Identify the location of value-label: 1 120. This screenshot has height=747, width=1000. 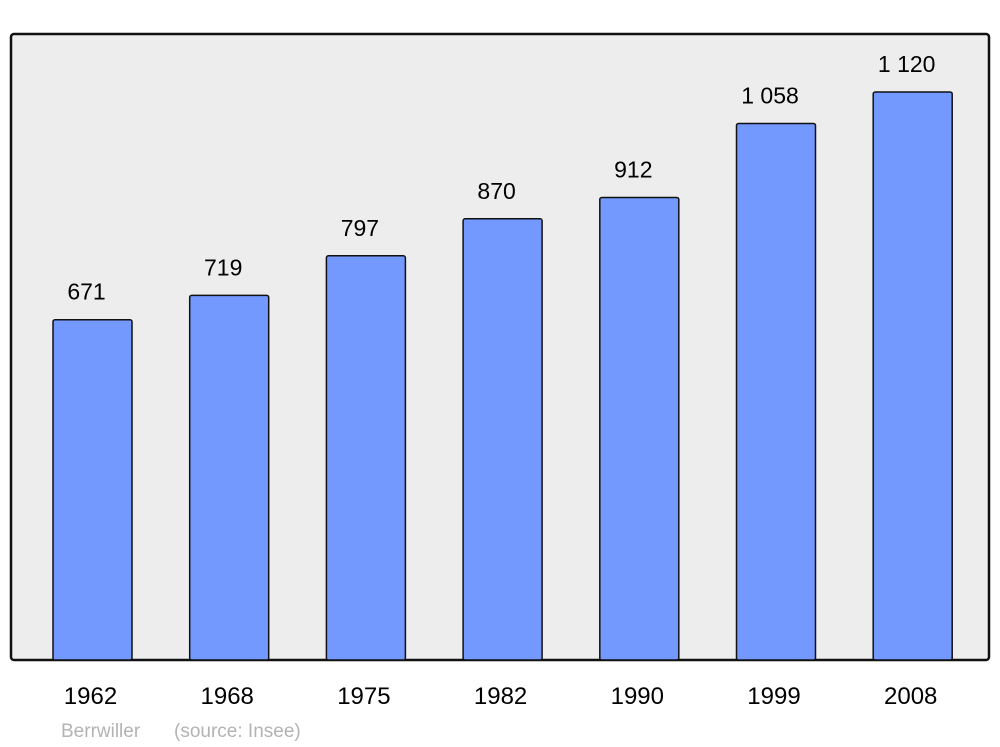
(907, 64).